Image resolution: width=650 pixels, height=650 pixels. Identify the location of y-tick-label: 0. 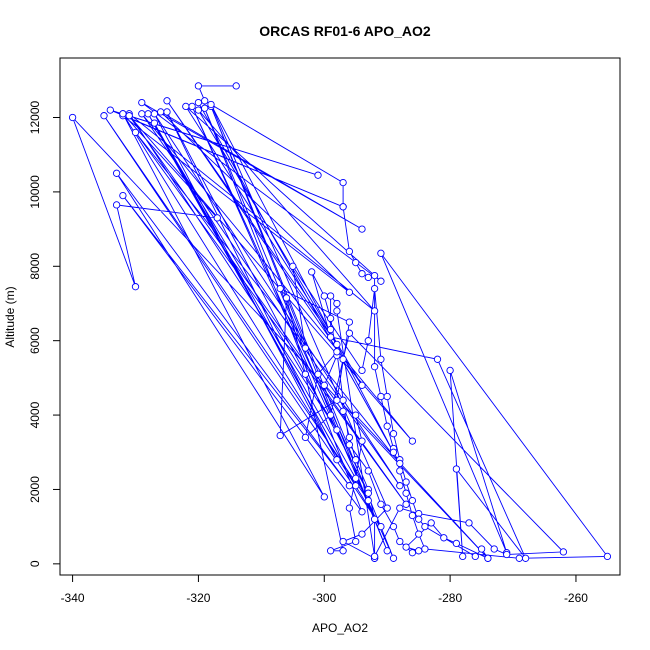
(35, 563).